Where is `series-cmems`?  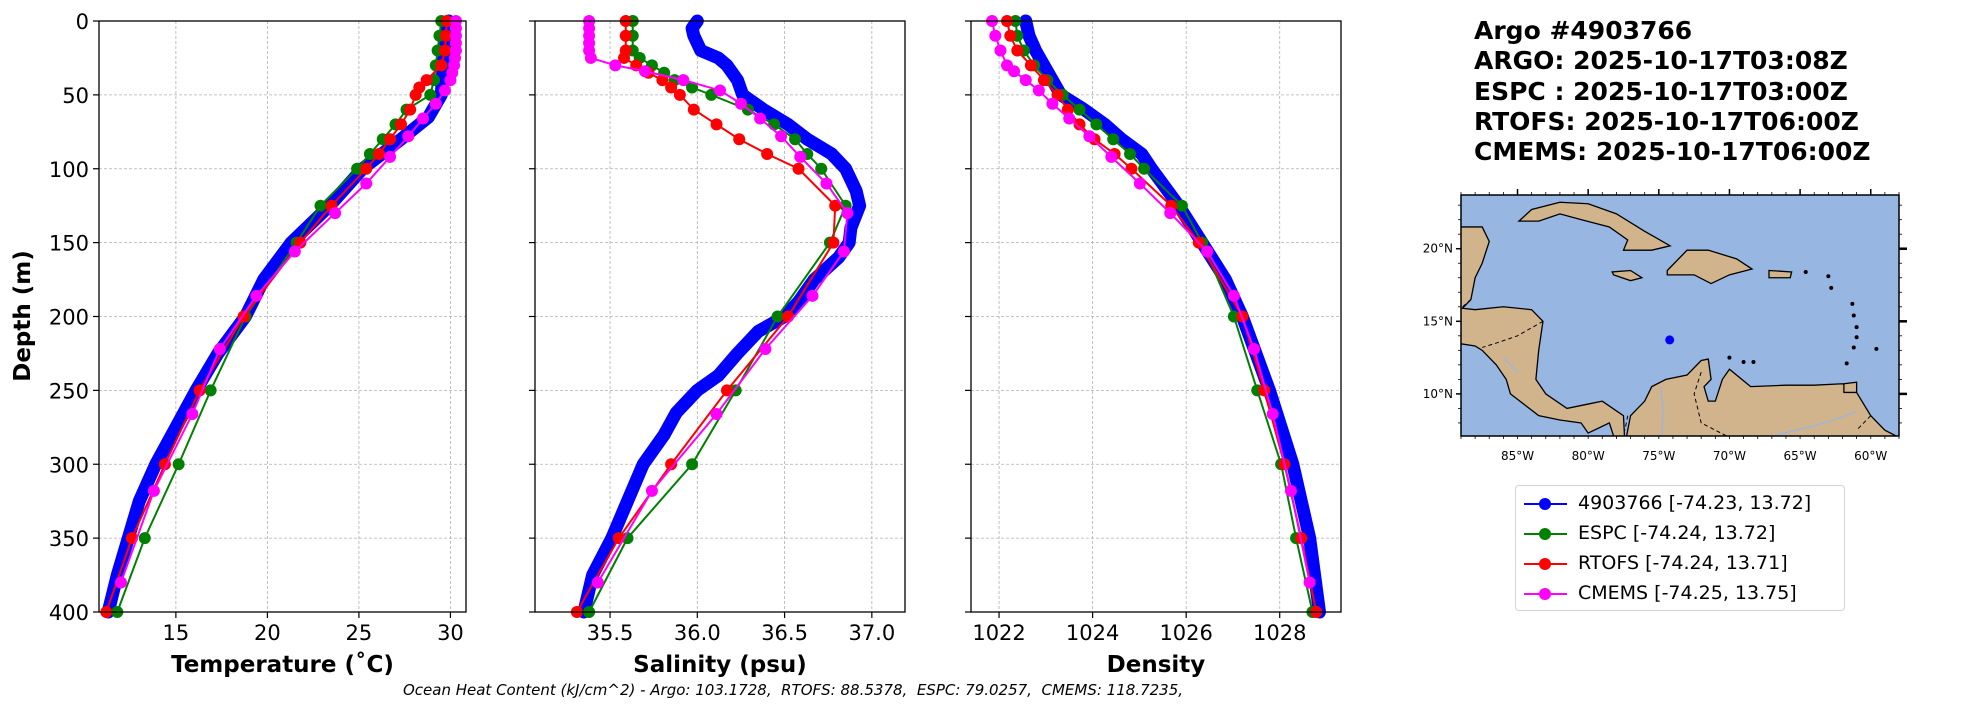 series-cmems is located at coordinates (718, 302).